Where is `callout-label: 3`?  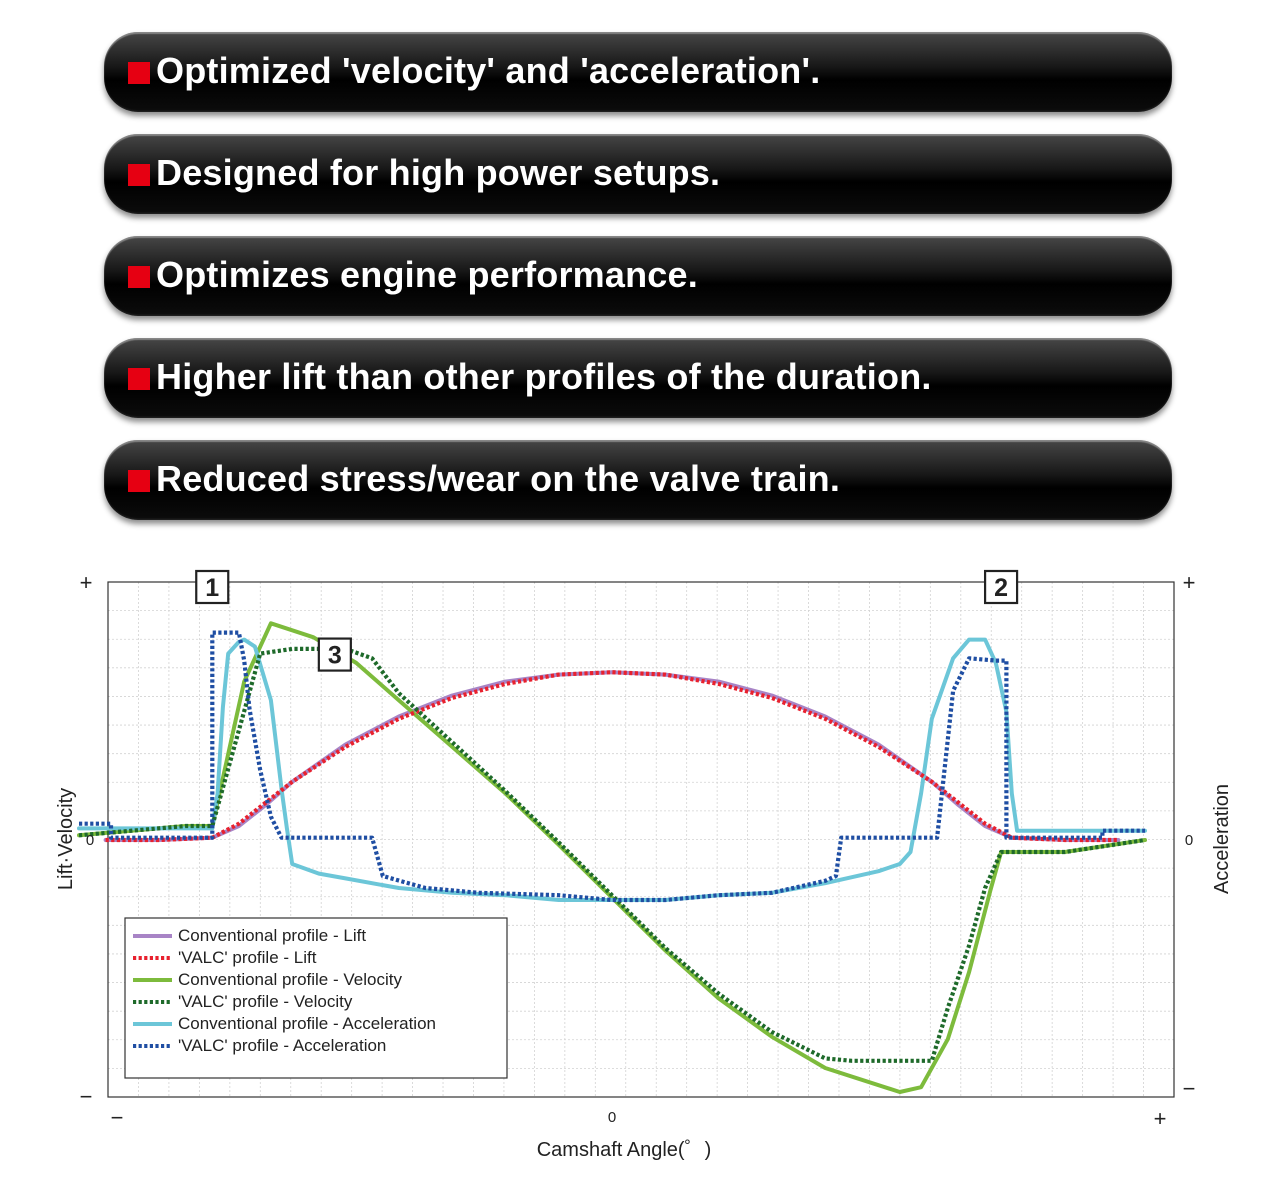
callout-label: 3 is located at coordinates (335, 656).